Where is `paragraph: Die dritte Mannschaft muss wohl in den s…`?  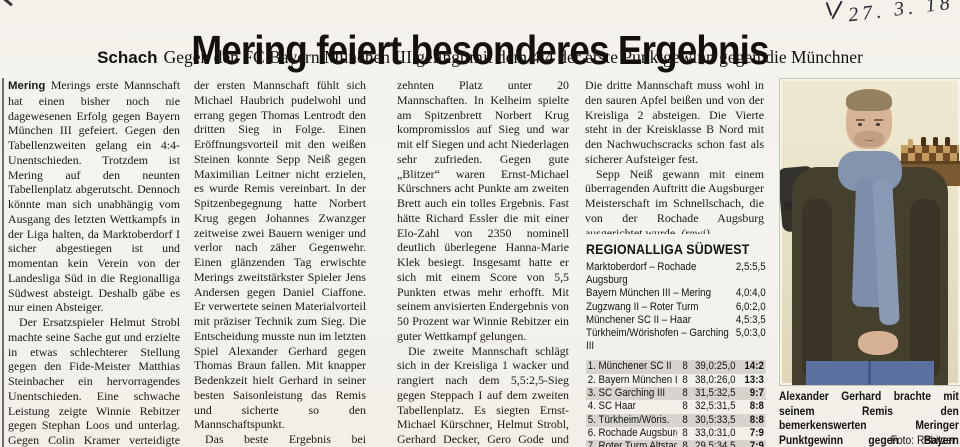
paragraph: Die dritte Mannschaft muss wohl in den s… is located at coordinates (674, 122).